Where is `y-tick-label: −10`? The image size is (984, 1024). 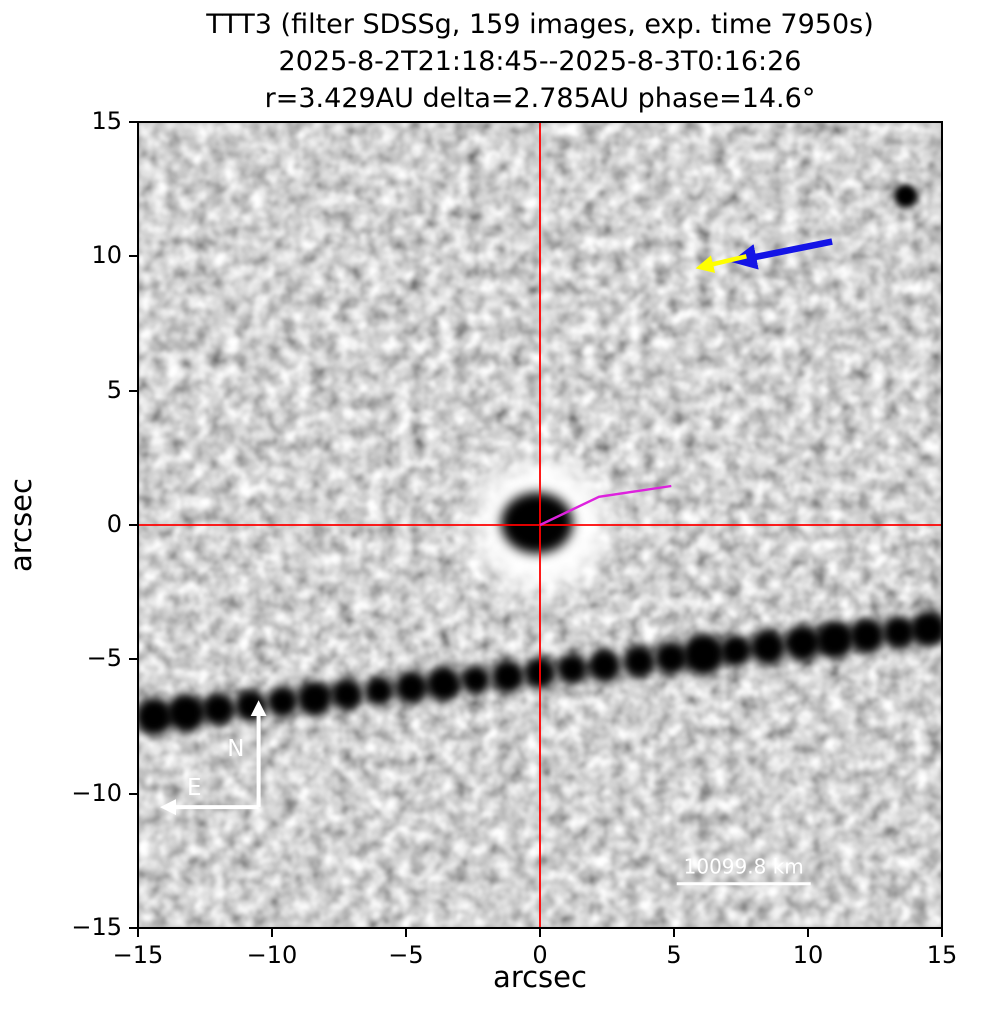
y-tick-label: −10 is located at coordinates (96, 792).